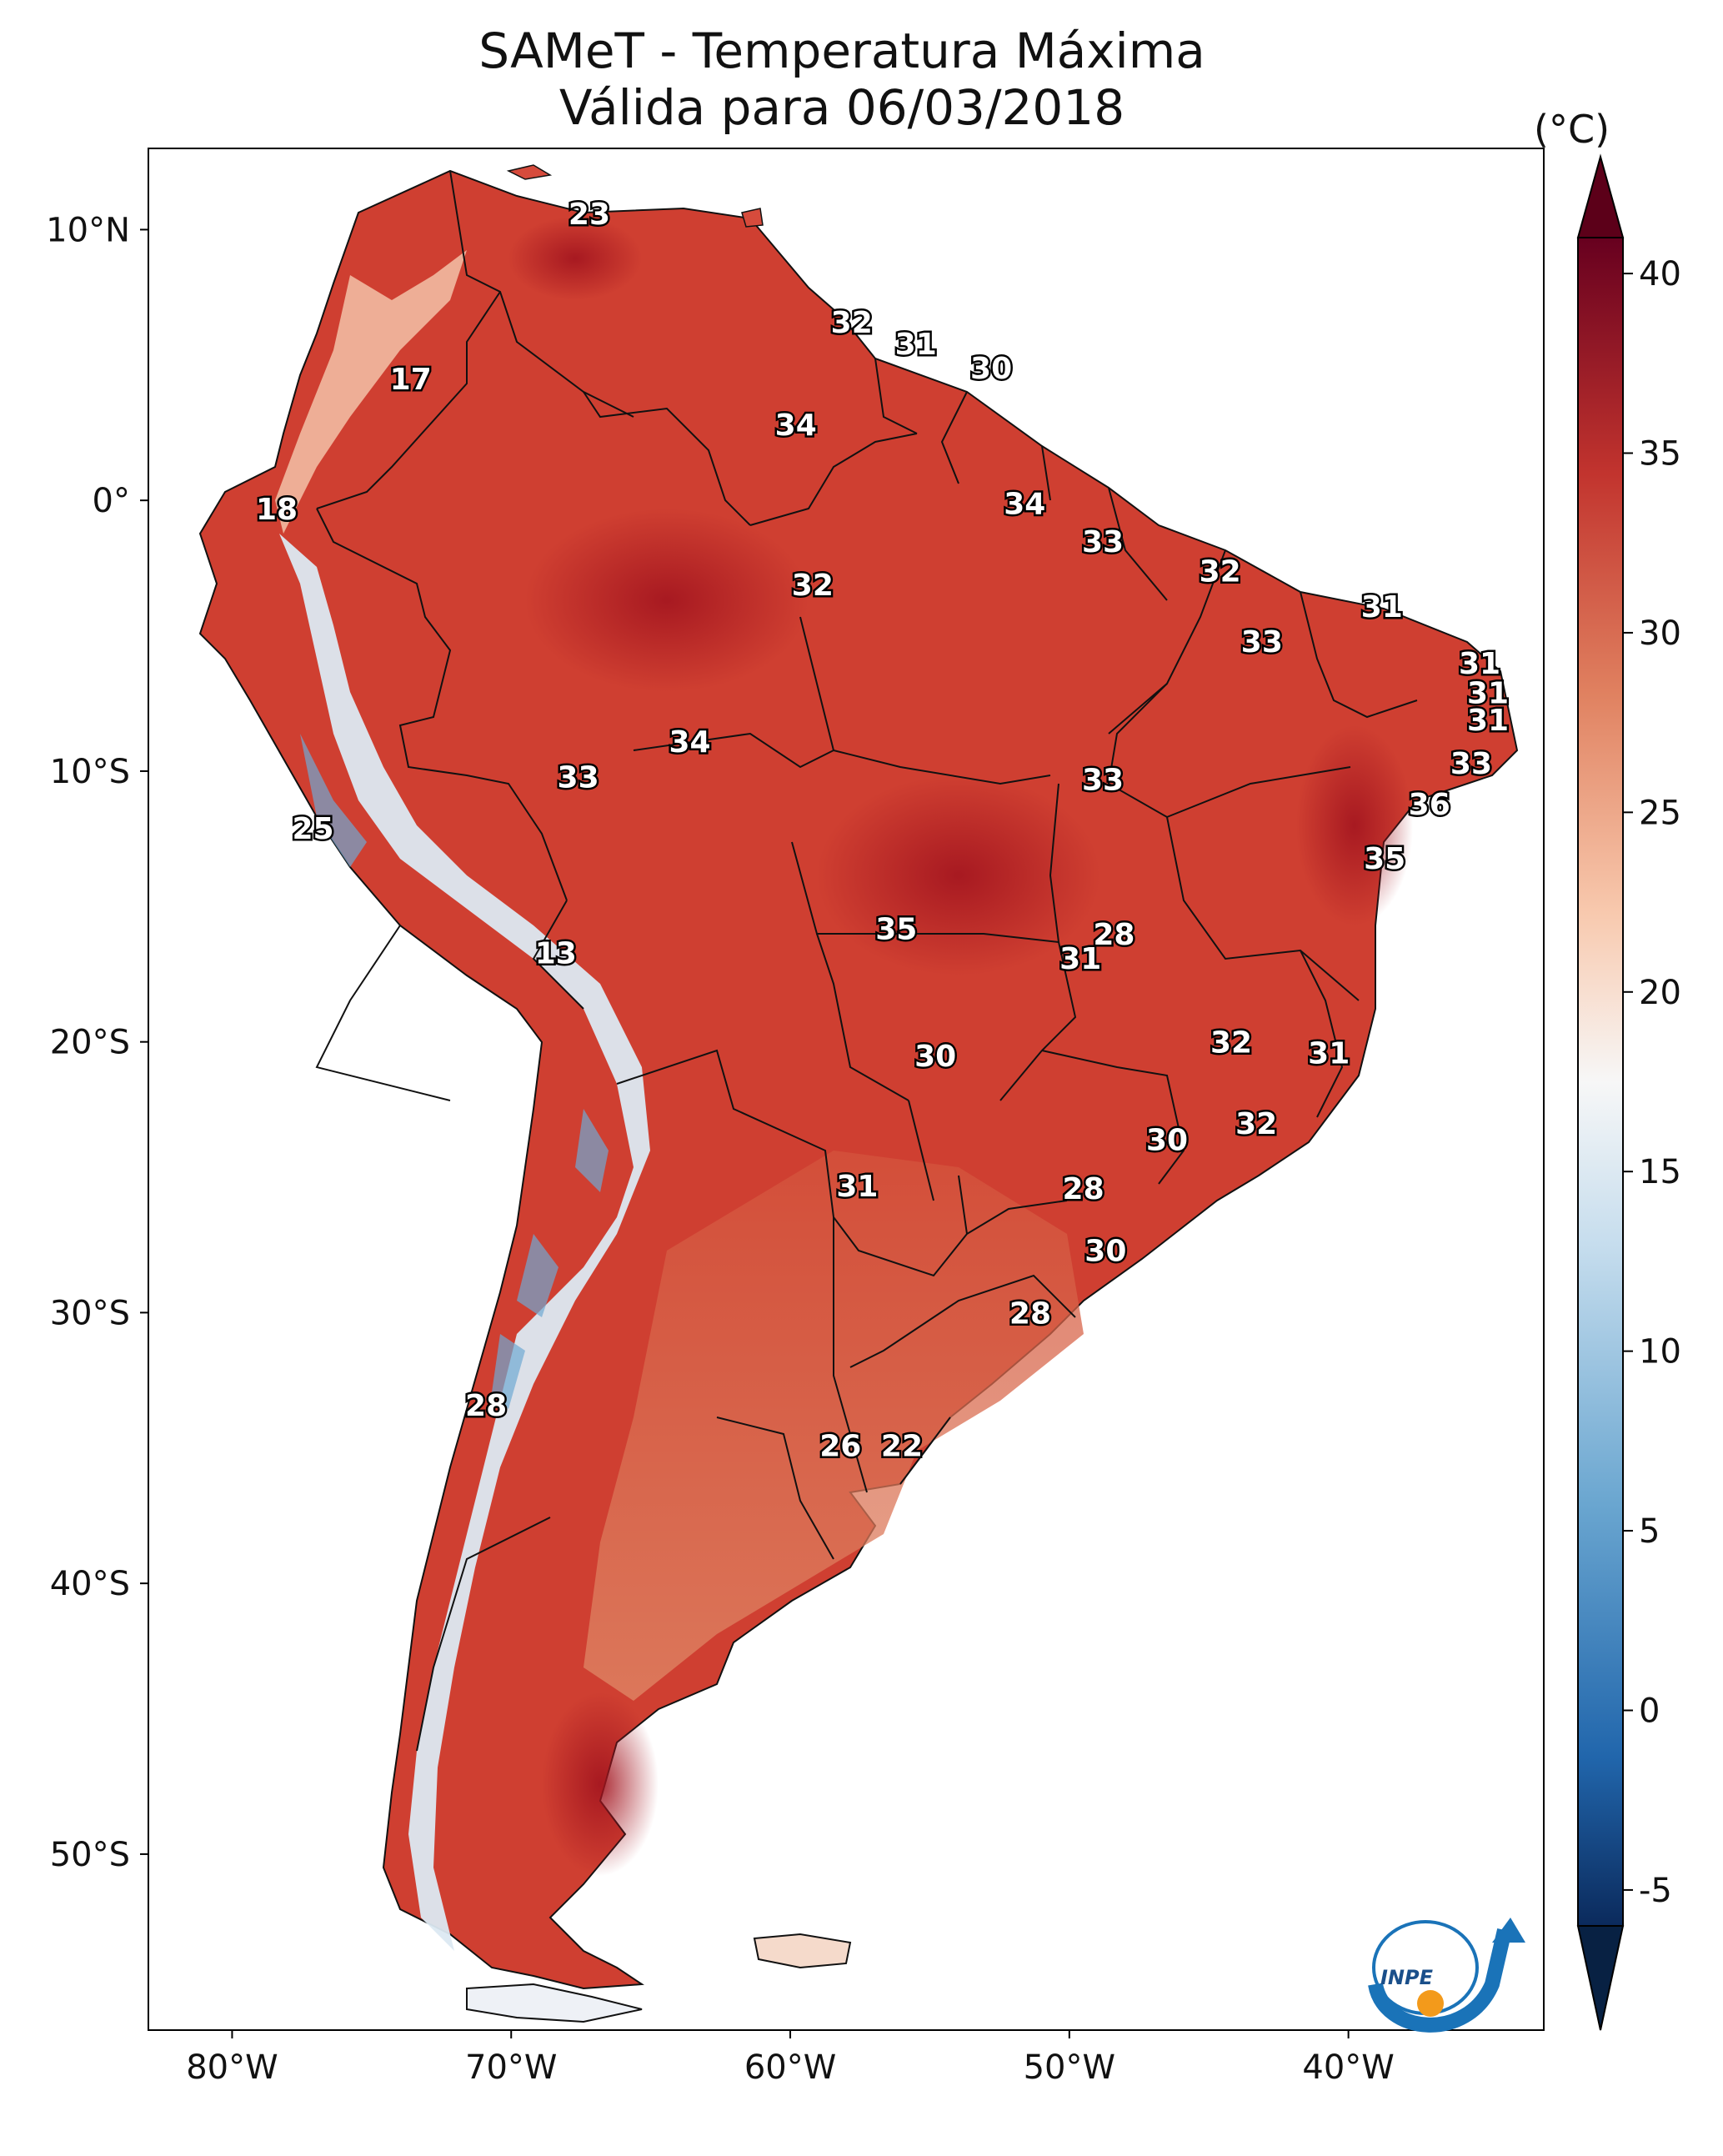  I want to click on andes-cold-core, so click(454, 1071).